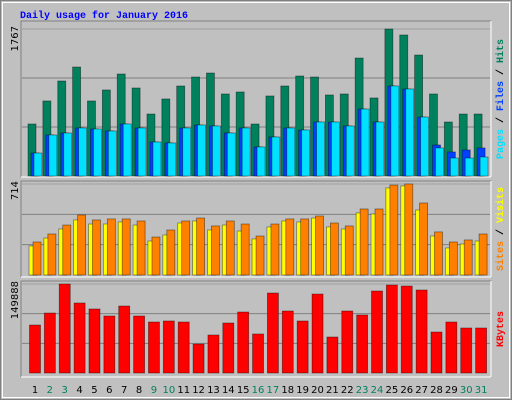 The height and width of the screenshot is (400, 512). Describe the element at coordinates (436, 390) in the screenshot. I see `x-tick-label: 28` at that location.